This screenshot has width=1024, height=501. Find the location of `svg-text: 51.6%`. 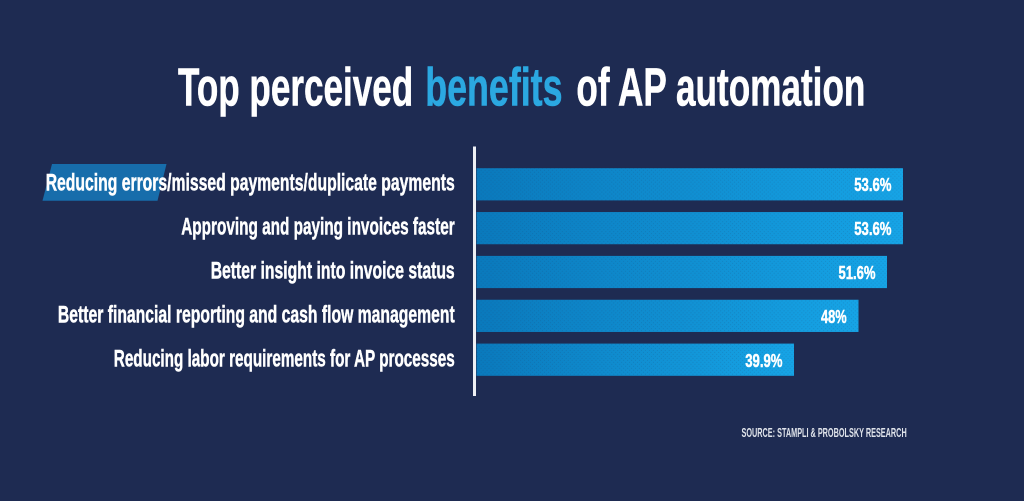

svg-text: 51.6% is located at coordinates (857, 272).